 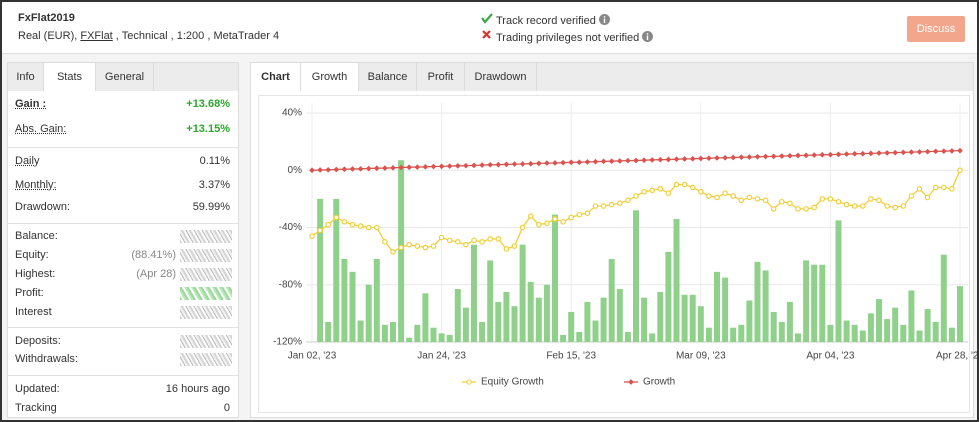 What do you see at coordinates (196, 36) in the screenshot?
I see `detail: , Technical , 1:200 , MetaTrader 4` at bounding box center [196, 36].